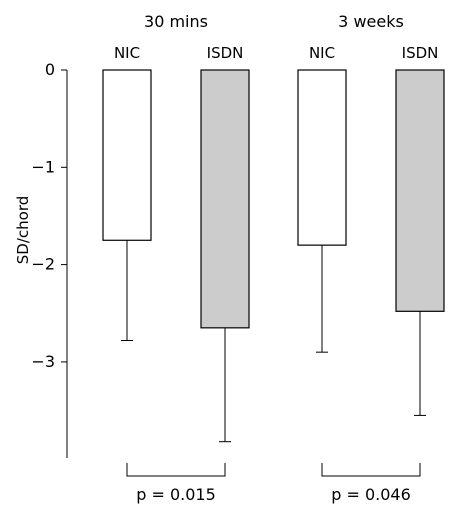 The height and width of the screenshot is (505, 464). What do you see at coordinates (43, 264) in the screenshot?
I see `y-tick-label: −2` at bounding box center [43, 264].